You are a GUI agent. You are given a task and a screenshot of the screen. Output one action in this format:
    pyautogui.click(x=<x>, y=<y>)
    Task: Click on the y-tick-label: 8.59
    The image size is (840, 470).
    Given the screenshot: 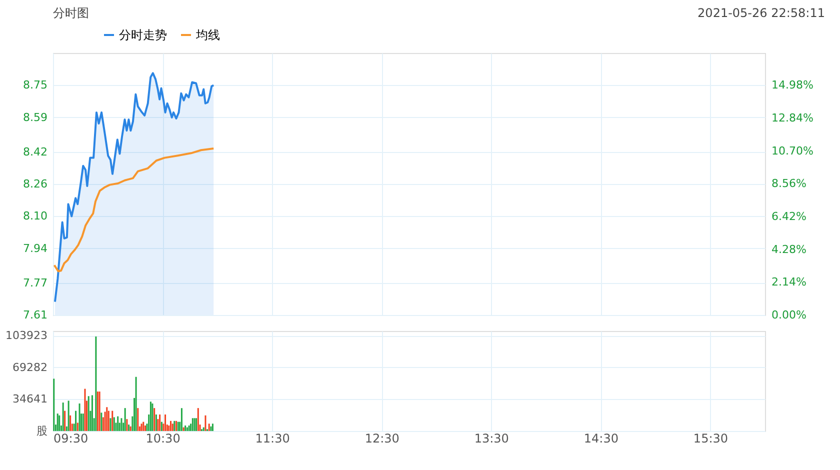 What is the action you would take?
    pyautogui.click(x=35, y=117)
    